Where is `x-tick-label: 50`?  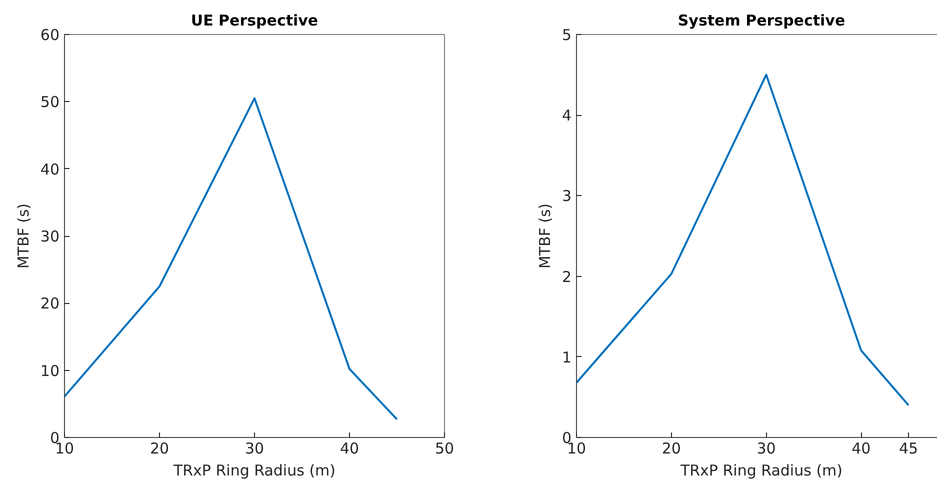
x-tick-label: 50 is located at coordinates (444, 449).